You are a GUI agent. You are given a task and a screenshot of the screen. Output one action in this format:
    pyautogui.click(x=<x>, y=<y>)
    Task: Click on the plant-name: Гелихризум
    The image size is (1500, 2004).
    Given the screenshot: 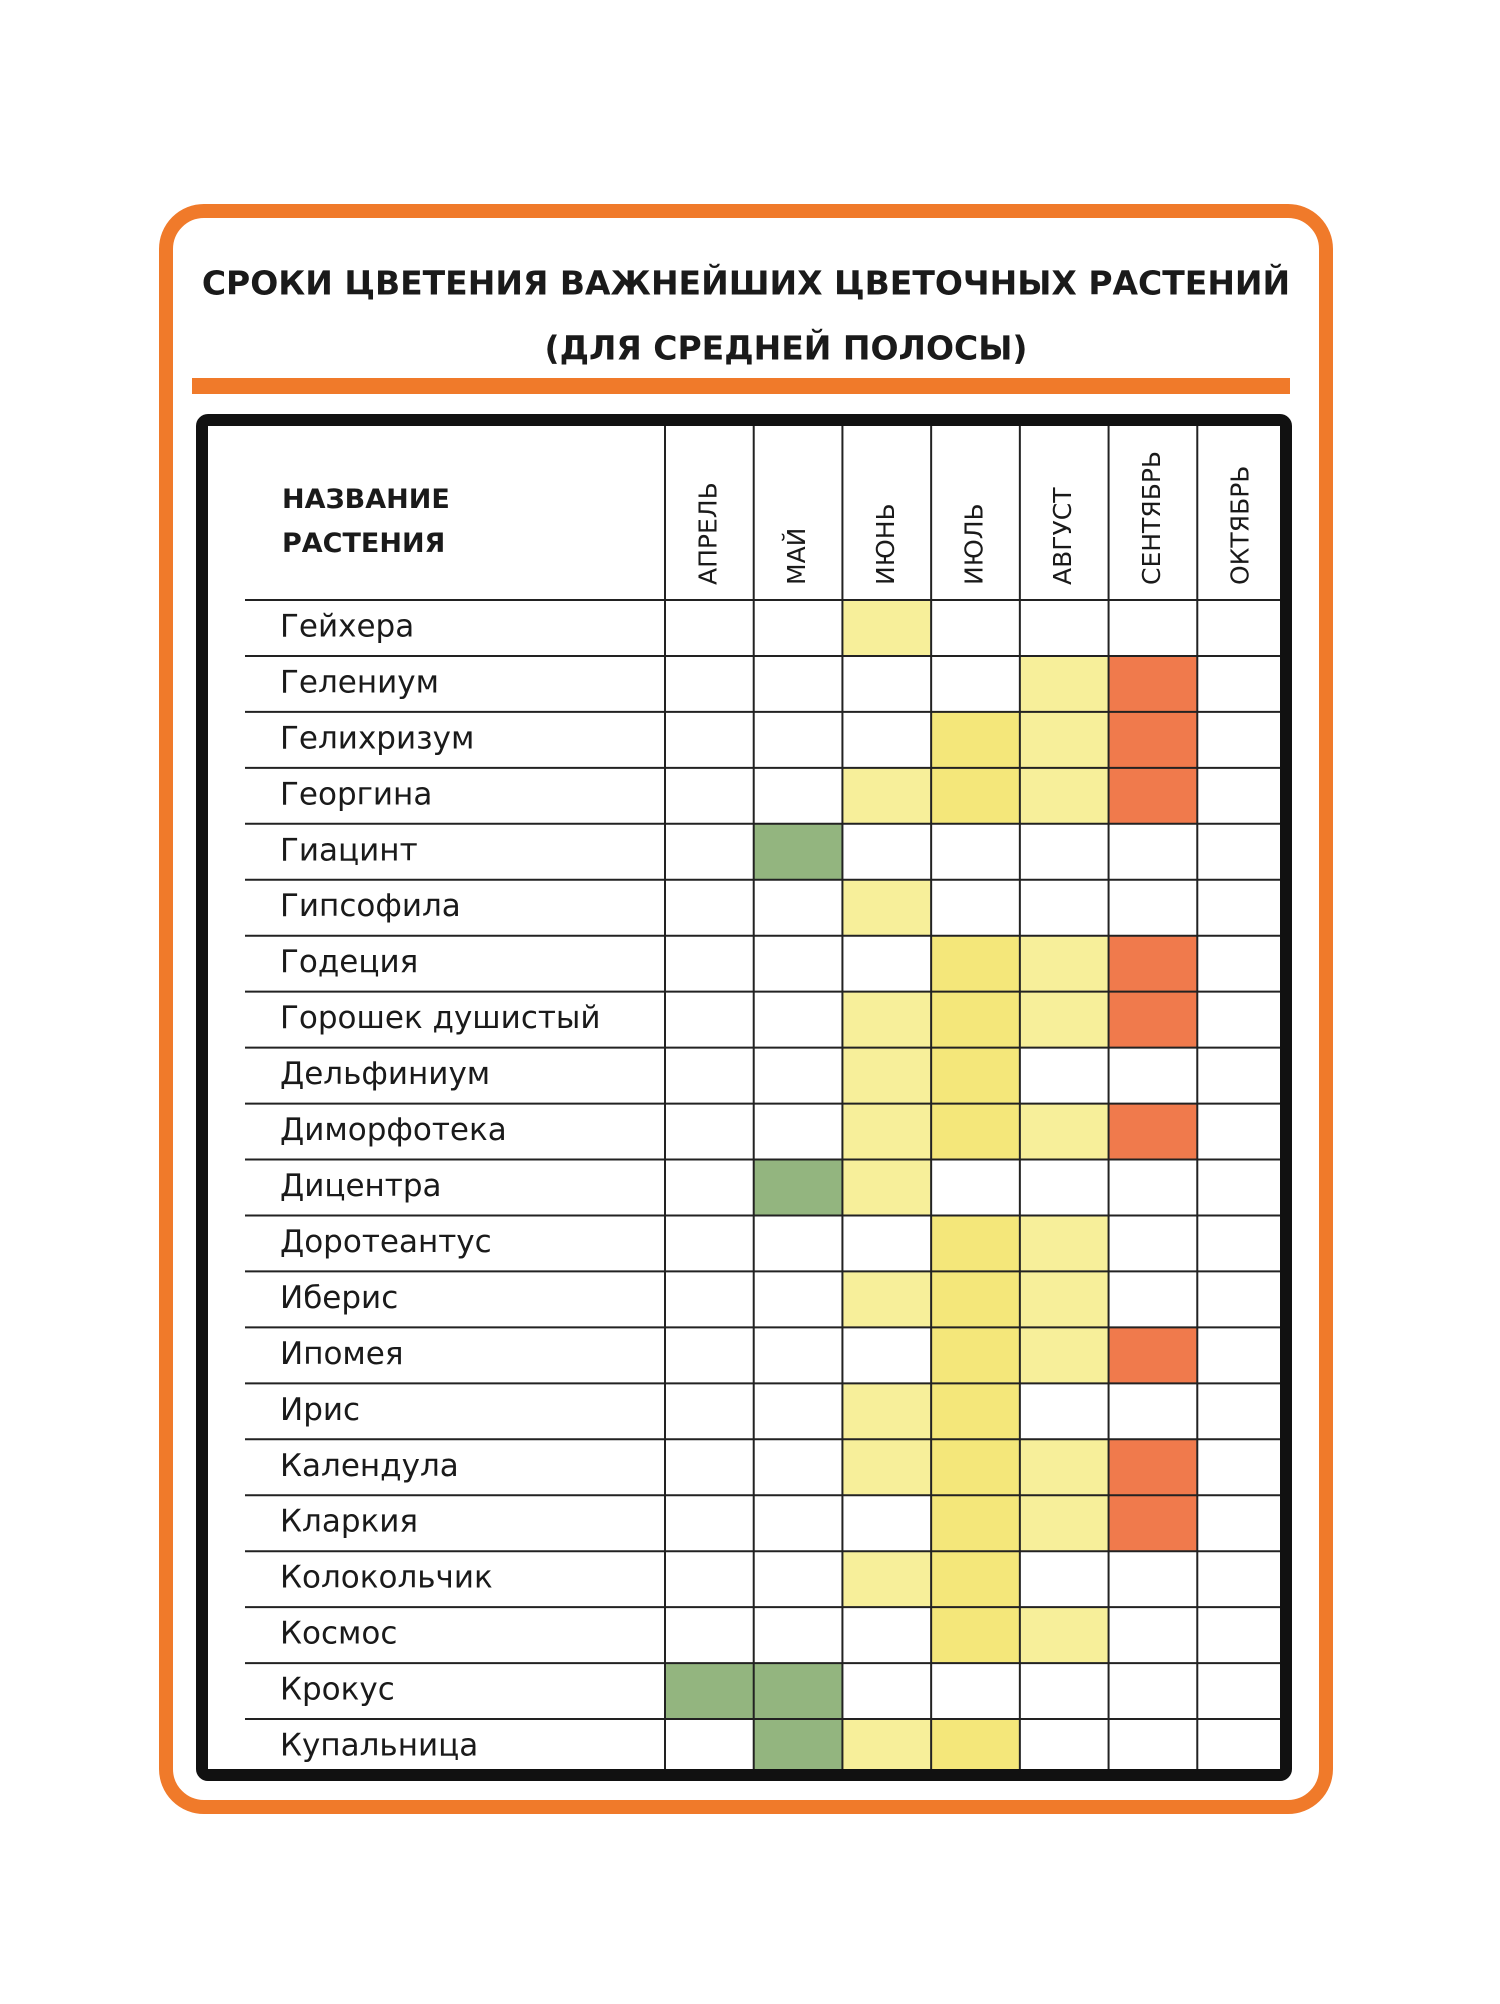 What is the action you would take?
    pyautogui.click(x=377, y=738)
    